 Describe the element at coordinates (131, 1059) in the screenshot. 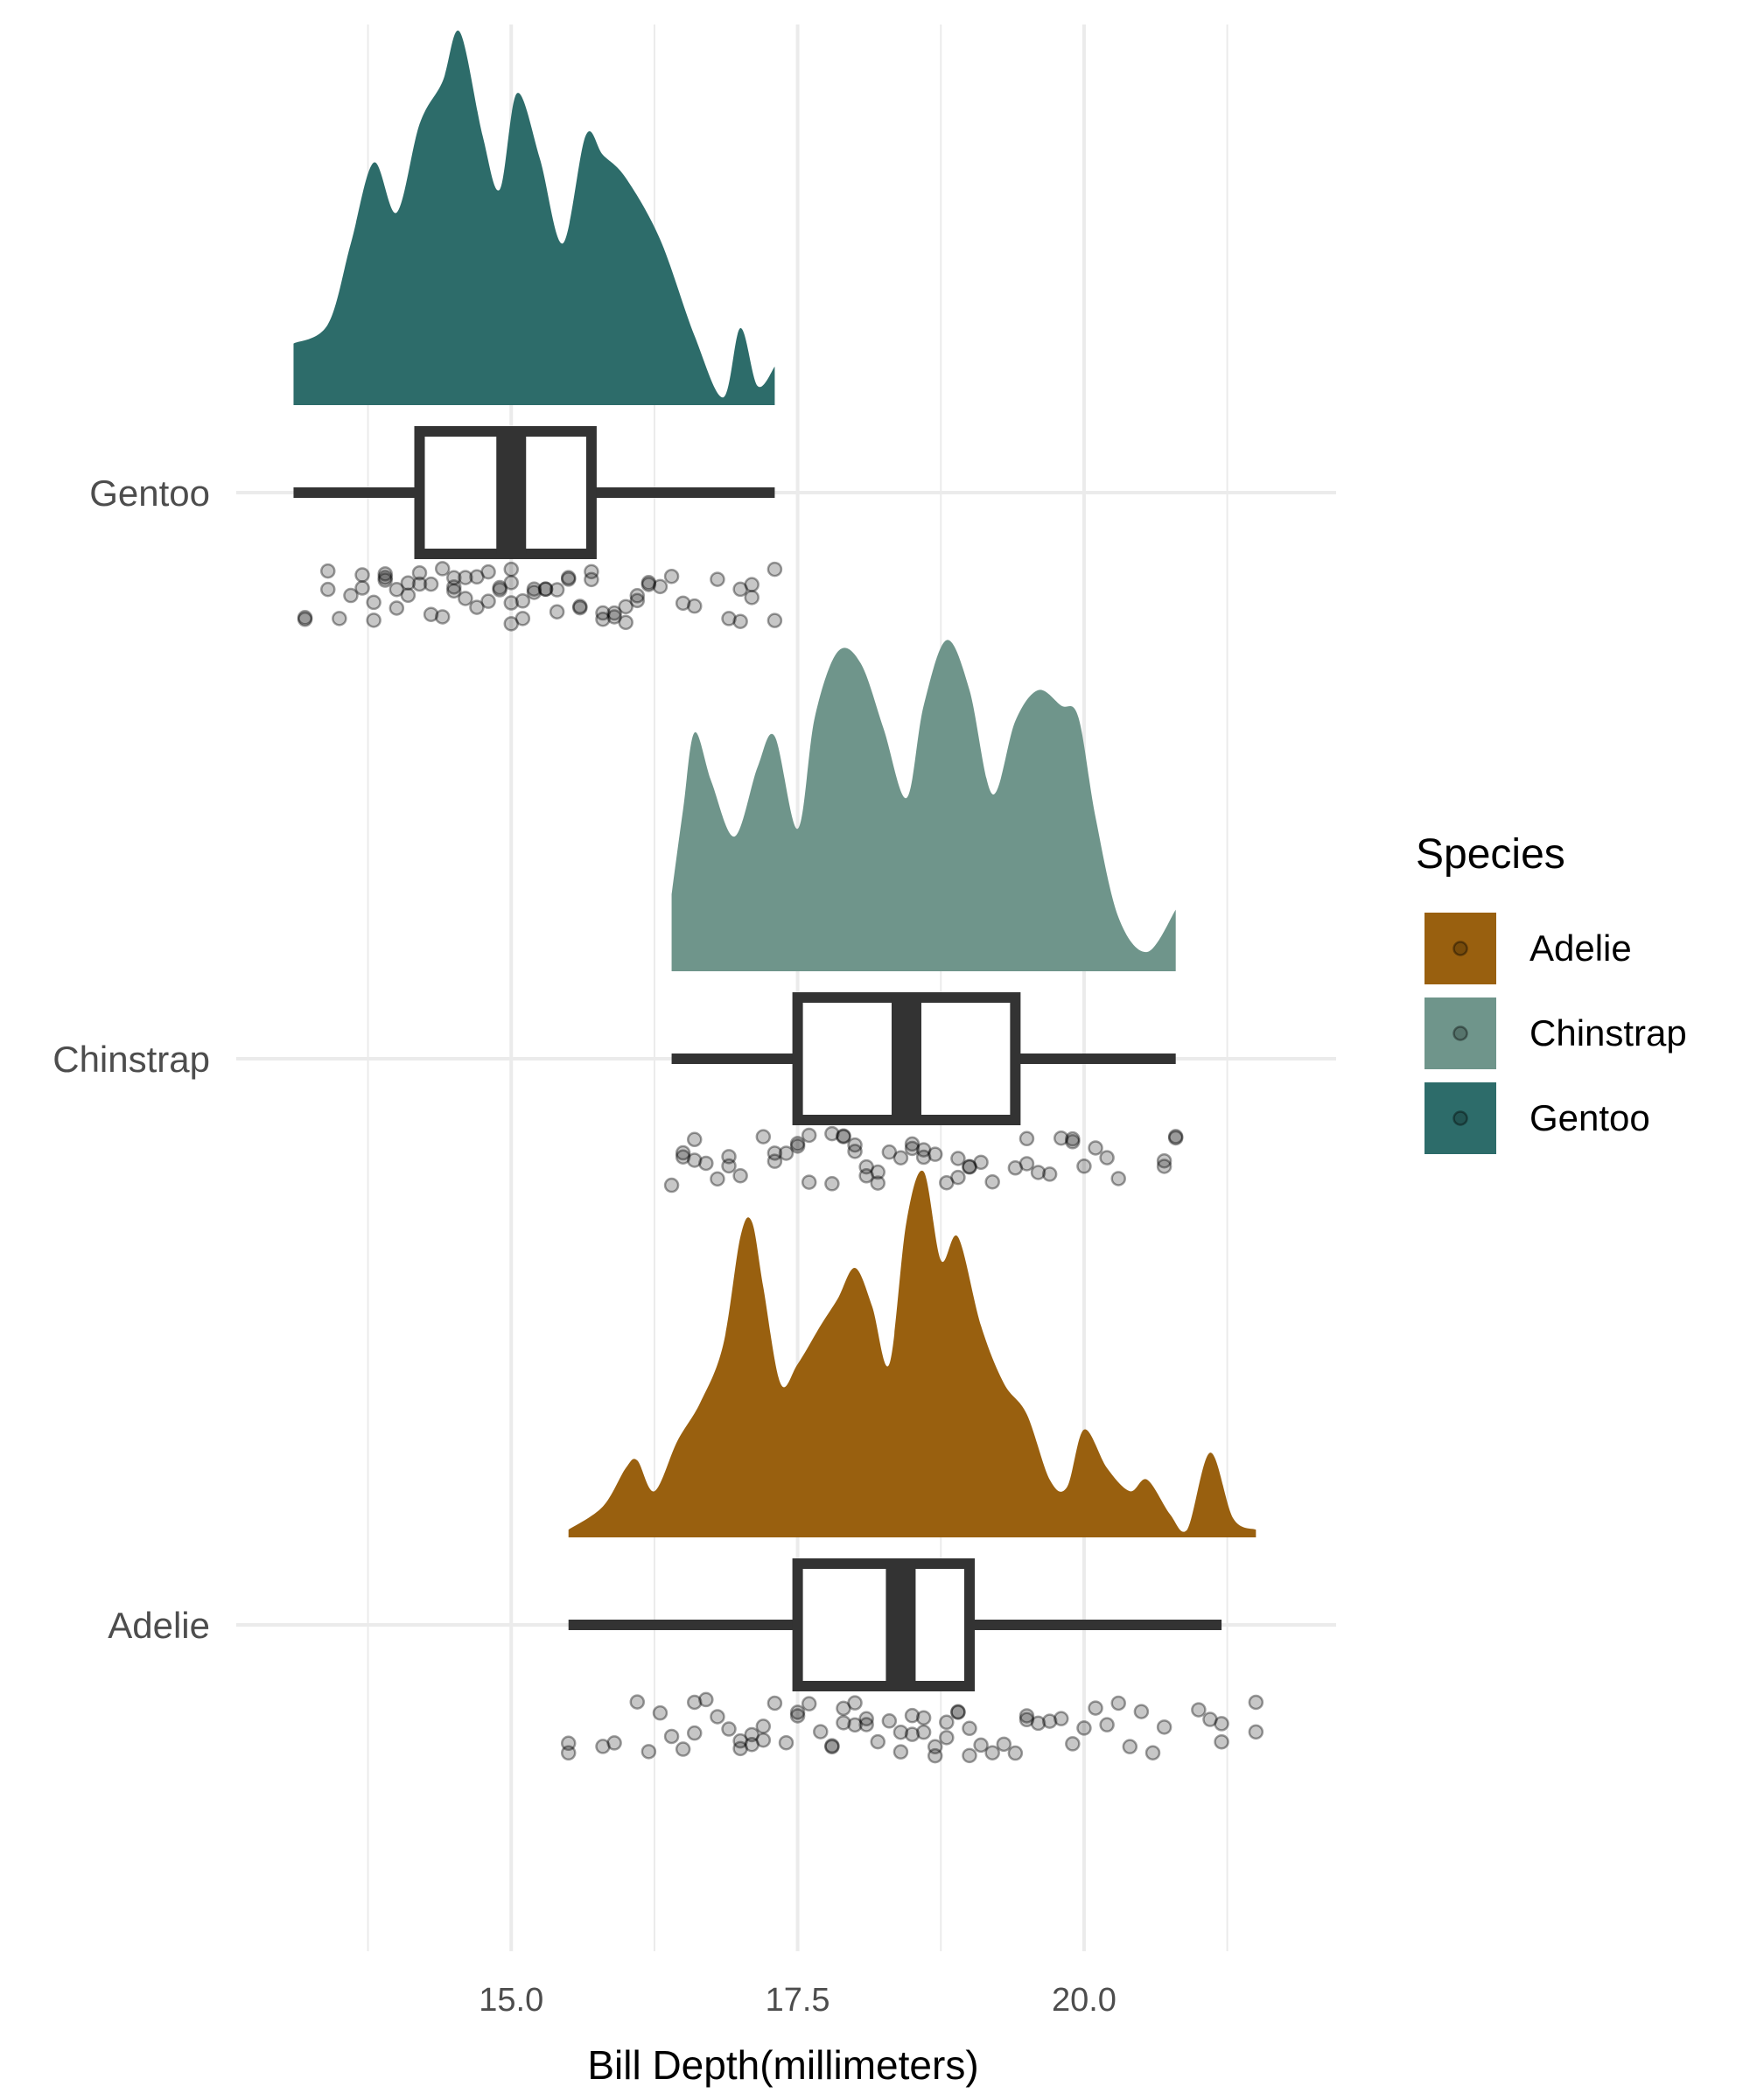

I see `y-tick-label-chinstrap: Chinstrap` at that location.